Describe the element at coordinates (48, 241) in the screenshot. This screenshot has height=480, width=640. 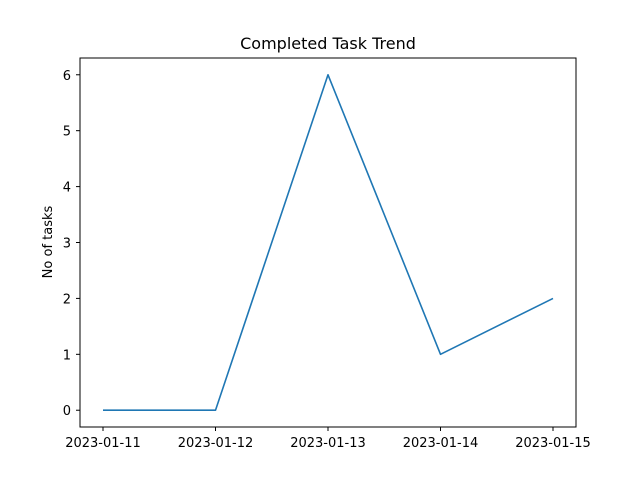
I see `y-axis-label: No of tasks` at that location.